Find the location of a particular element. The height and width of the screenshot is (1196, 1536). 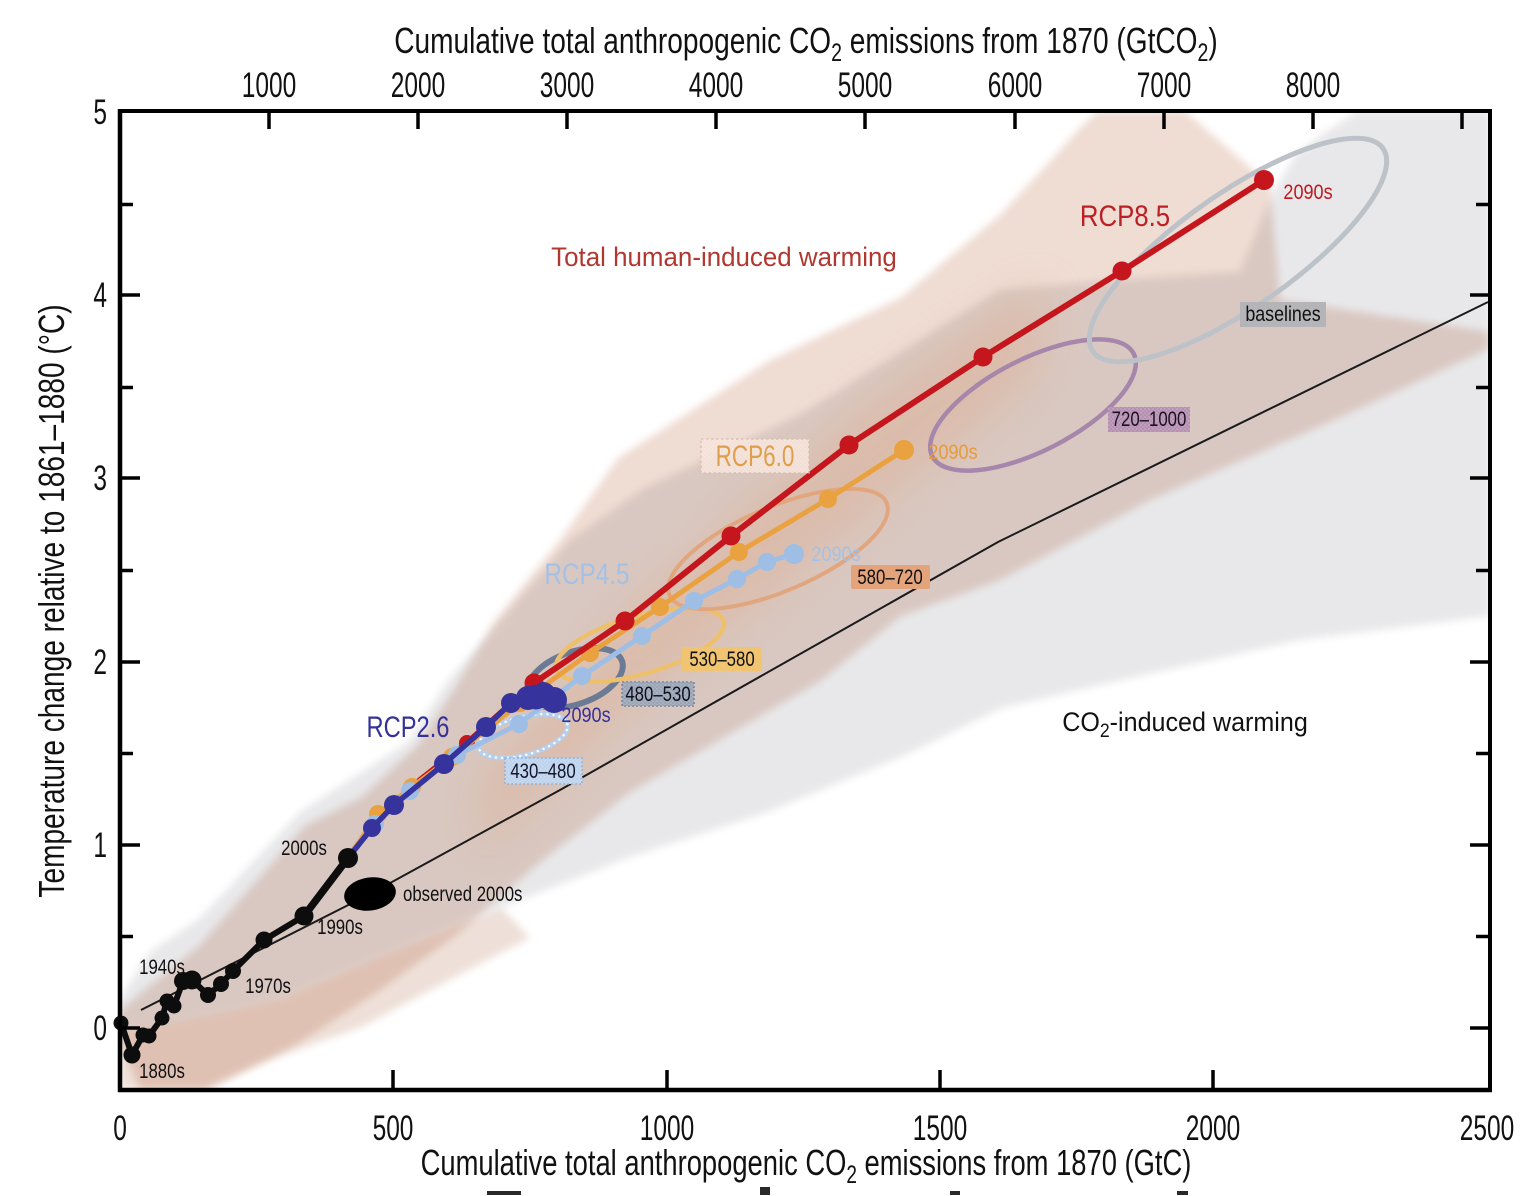

svg-text: 1880s is located at coordinates (162, 1071).